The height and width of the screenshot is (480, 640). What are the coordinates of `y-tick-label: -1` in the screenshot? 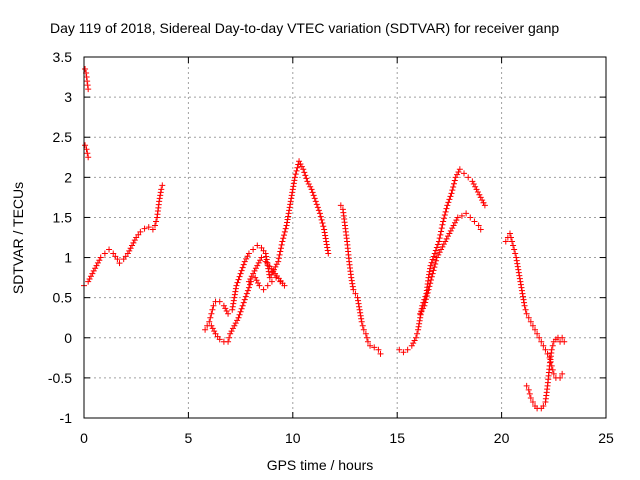 It's located at (66, 418).